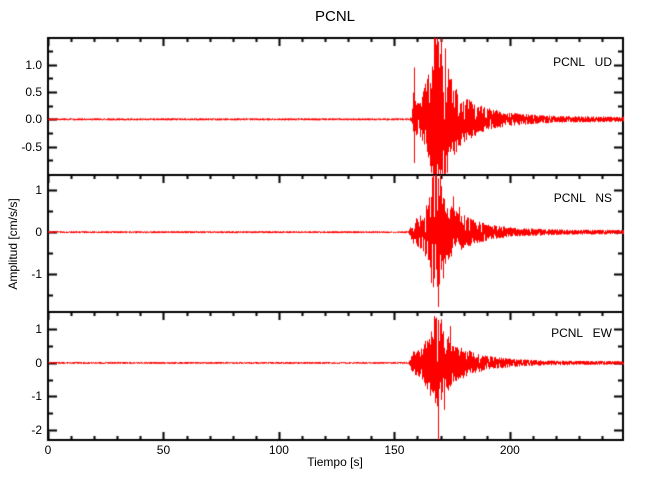 This screenshot has width=650, height=500. What do you see at coordinates (582, 62) in the screenshot?
I see `panel-label-ud: PCNL UD` at bounding box center [582, 62].